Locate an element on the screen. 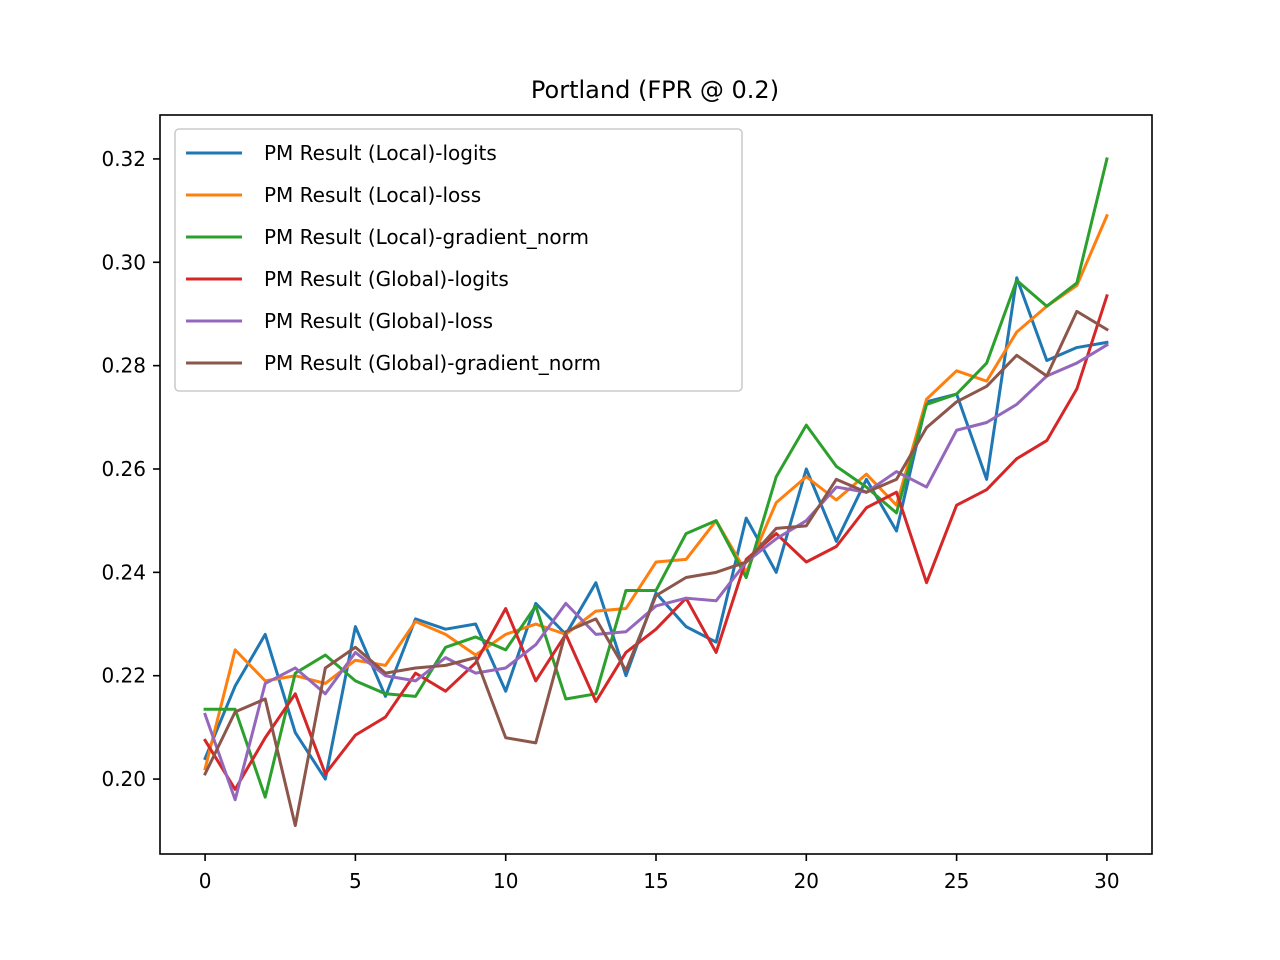  x-tick-label: 30 is located at coordinates (1106, 881).